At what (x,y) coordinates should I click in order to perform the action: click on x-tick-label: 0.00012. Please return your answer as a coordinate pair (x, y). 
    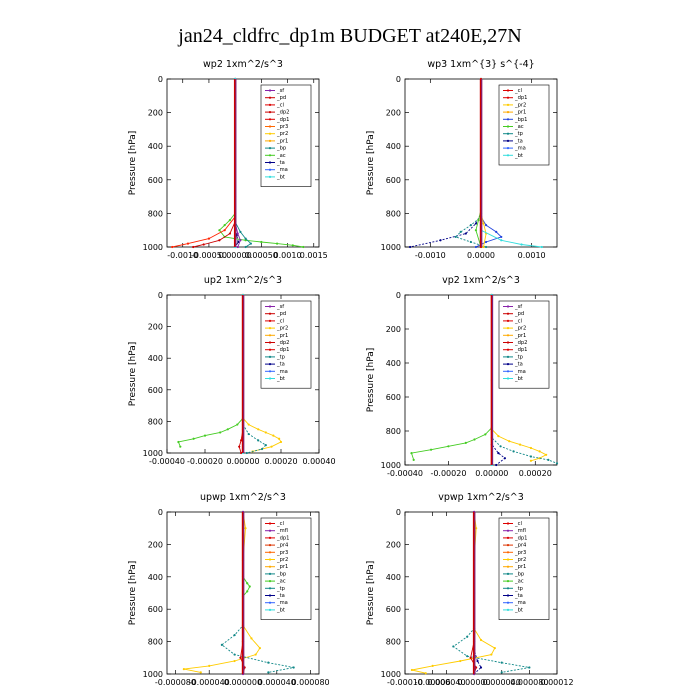
    Looking at the image, I should click on (556, 682).